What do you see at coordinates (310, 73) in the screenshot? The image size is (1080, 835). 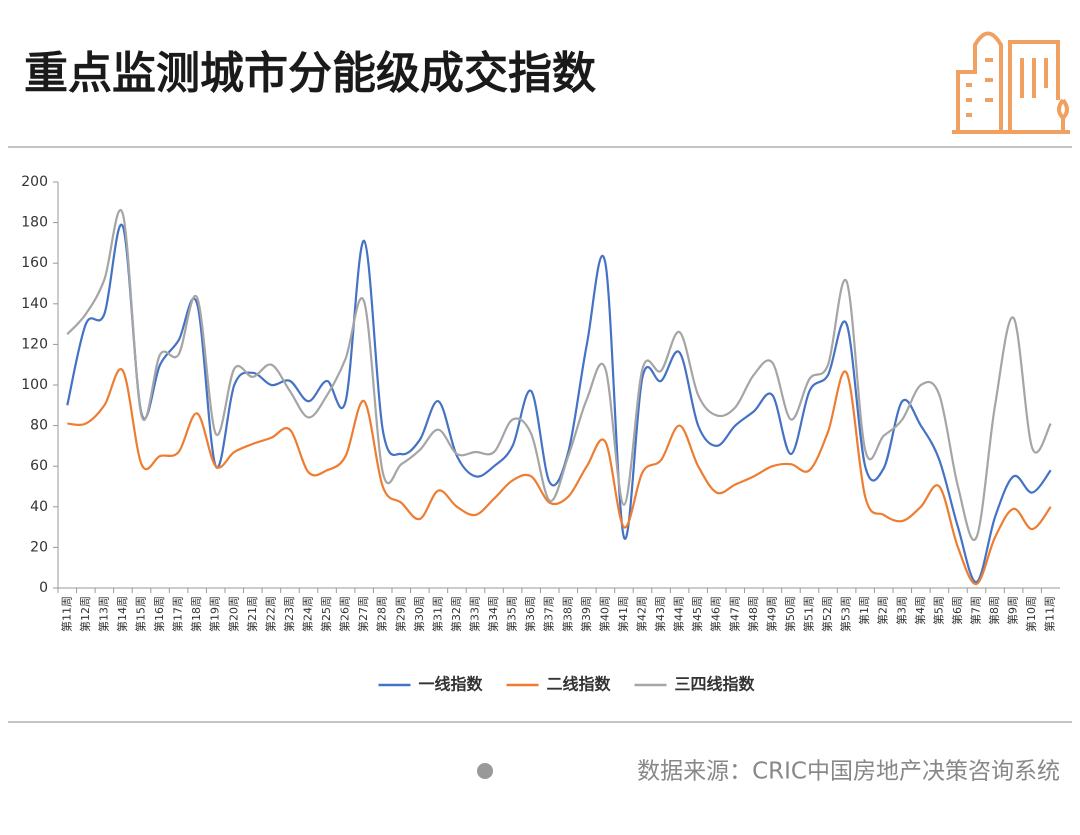 I see `chart-title: 重点监测城市分能级成交指数` at bounding box center [310, 73].